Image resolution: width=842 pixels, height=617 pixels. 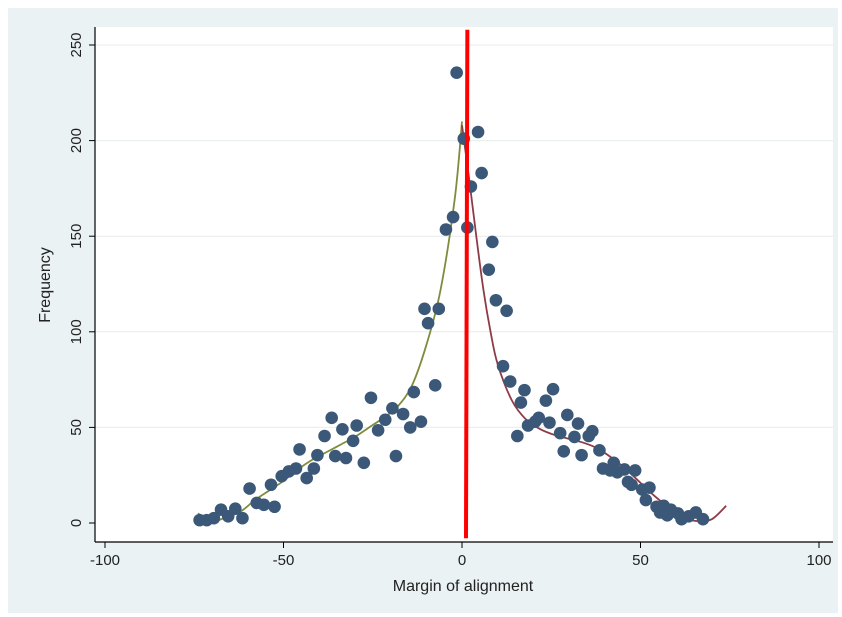 What do you see at coordinates (76, 44) in the screenshot?
I see `y-tick-label: 250` at bounding box center [76, 44].